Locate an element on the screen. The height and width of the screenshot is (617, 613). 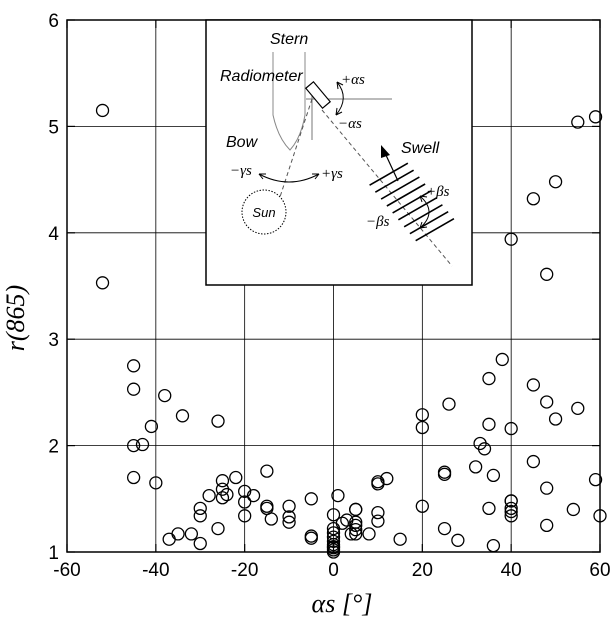
swell-label: Swell is located at coordinates (420, 148).